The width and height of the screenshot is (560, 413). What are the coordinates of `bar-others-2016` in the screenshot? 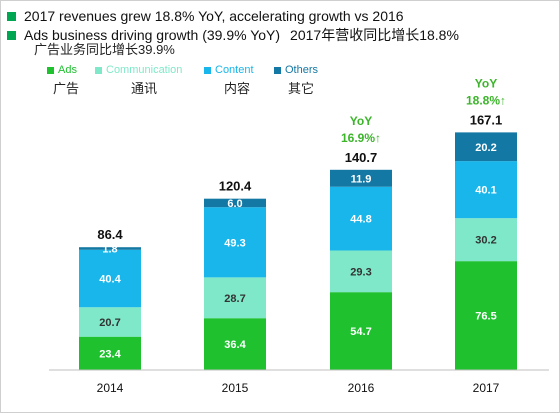 It's located at (361, 178).